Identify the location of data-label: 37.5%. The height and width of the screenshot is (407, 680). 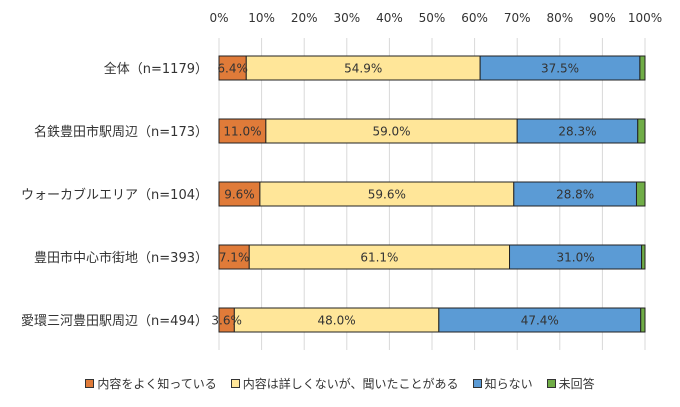
(560, 69).